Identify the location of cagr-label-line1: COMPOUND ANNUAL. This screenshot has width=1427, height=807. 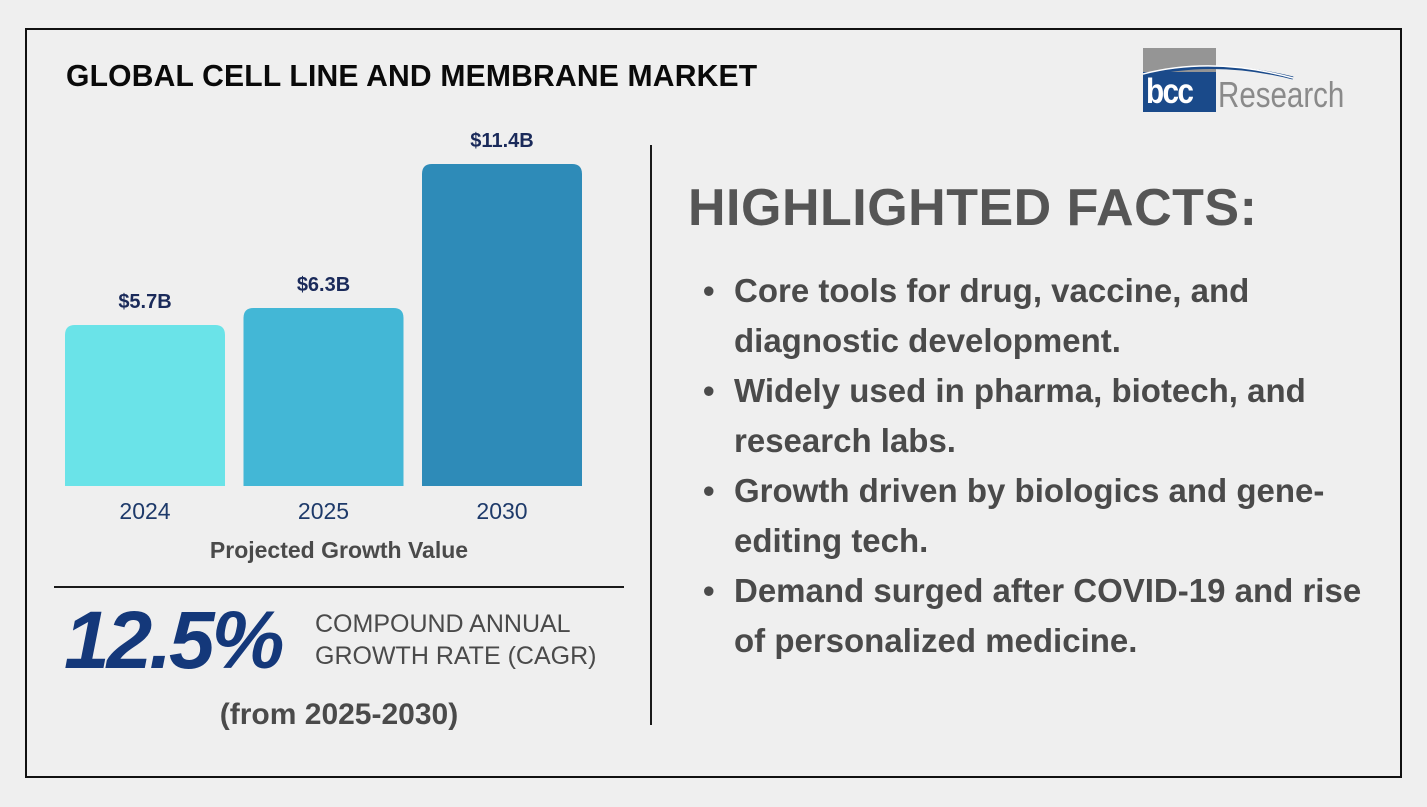
(443, 624).